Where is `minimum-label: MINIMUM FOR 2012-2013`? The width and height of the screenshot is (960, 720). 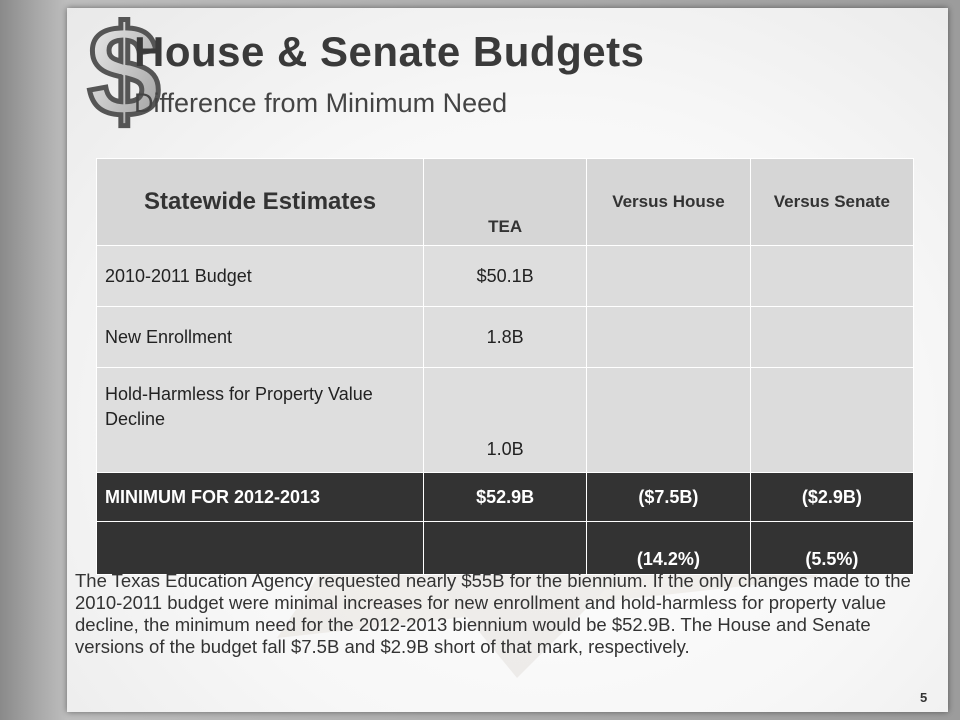 minimum-label: MINIMUM FOR 2012-2013 is located at coordinates (260, 497).